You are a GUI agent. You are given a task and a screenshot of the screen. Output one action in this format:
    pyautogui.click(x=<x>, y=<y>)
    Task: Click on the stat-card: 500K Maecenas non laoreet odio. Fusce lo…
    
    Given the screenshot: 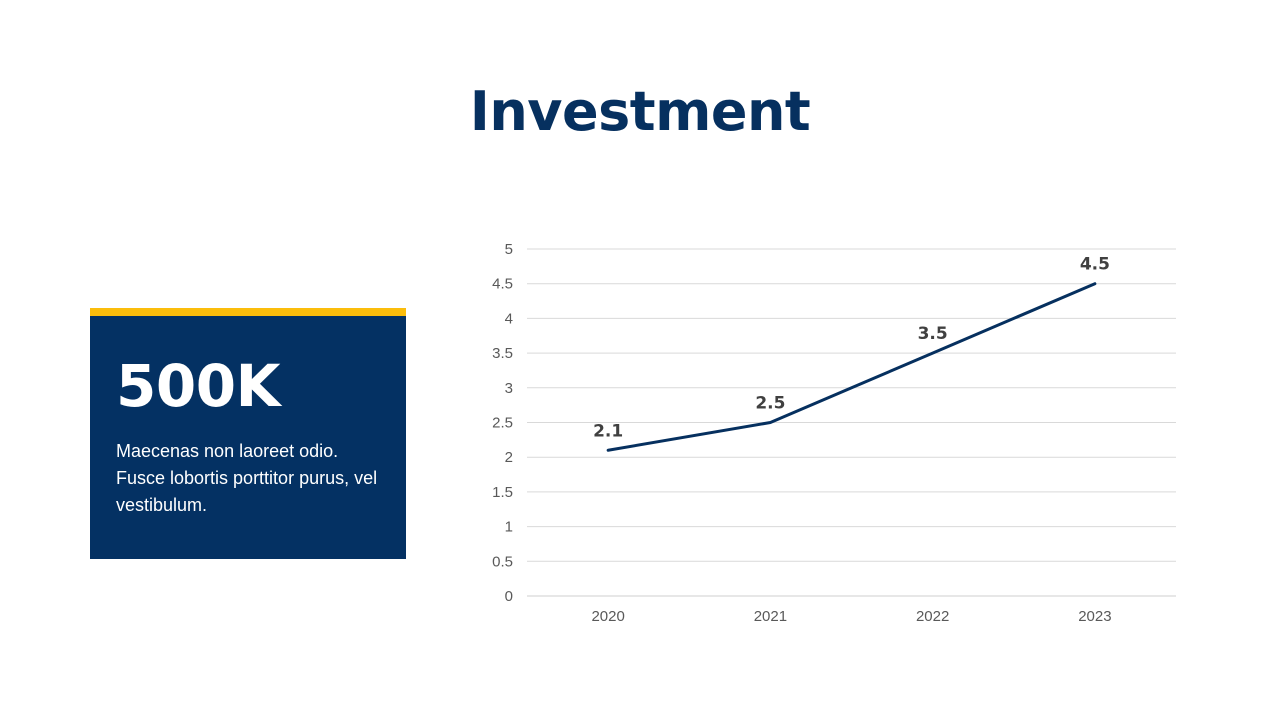 What is the action you would take?
    pyautogui.click(x=248, y=433)
    